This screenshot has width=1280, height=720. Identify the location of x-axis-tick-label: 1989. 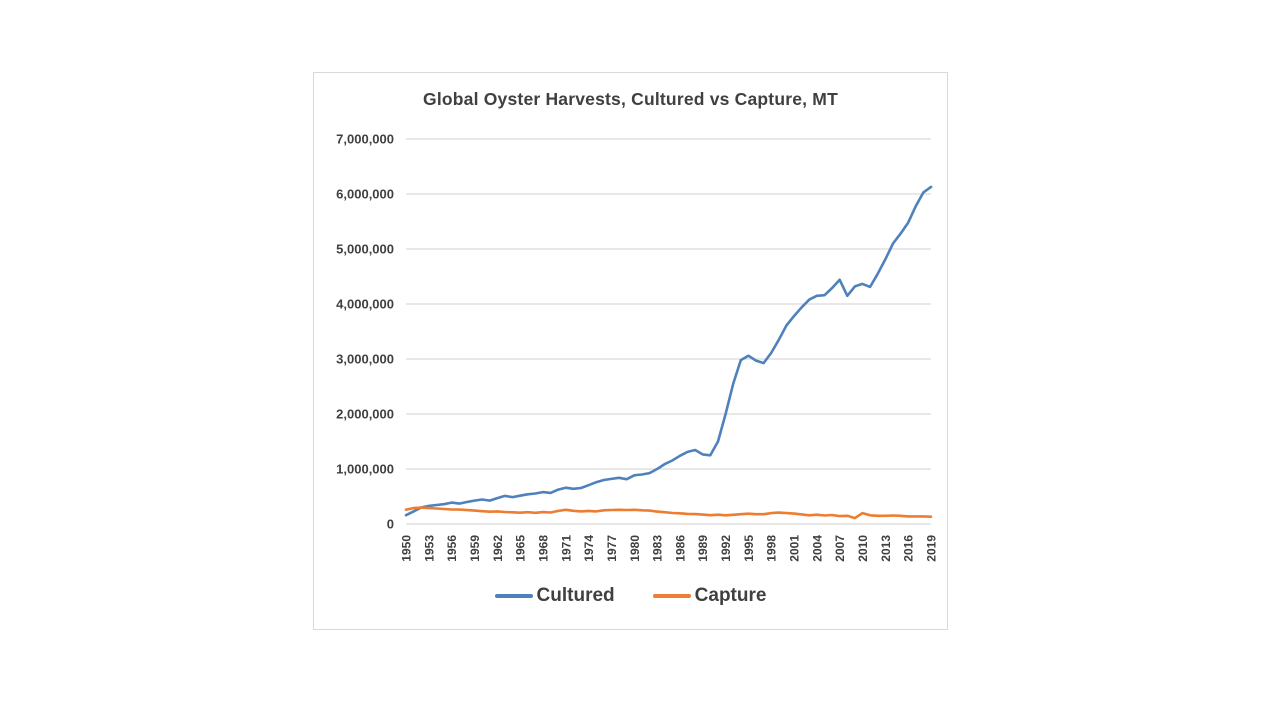
(703, 548).